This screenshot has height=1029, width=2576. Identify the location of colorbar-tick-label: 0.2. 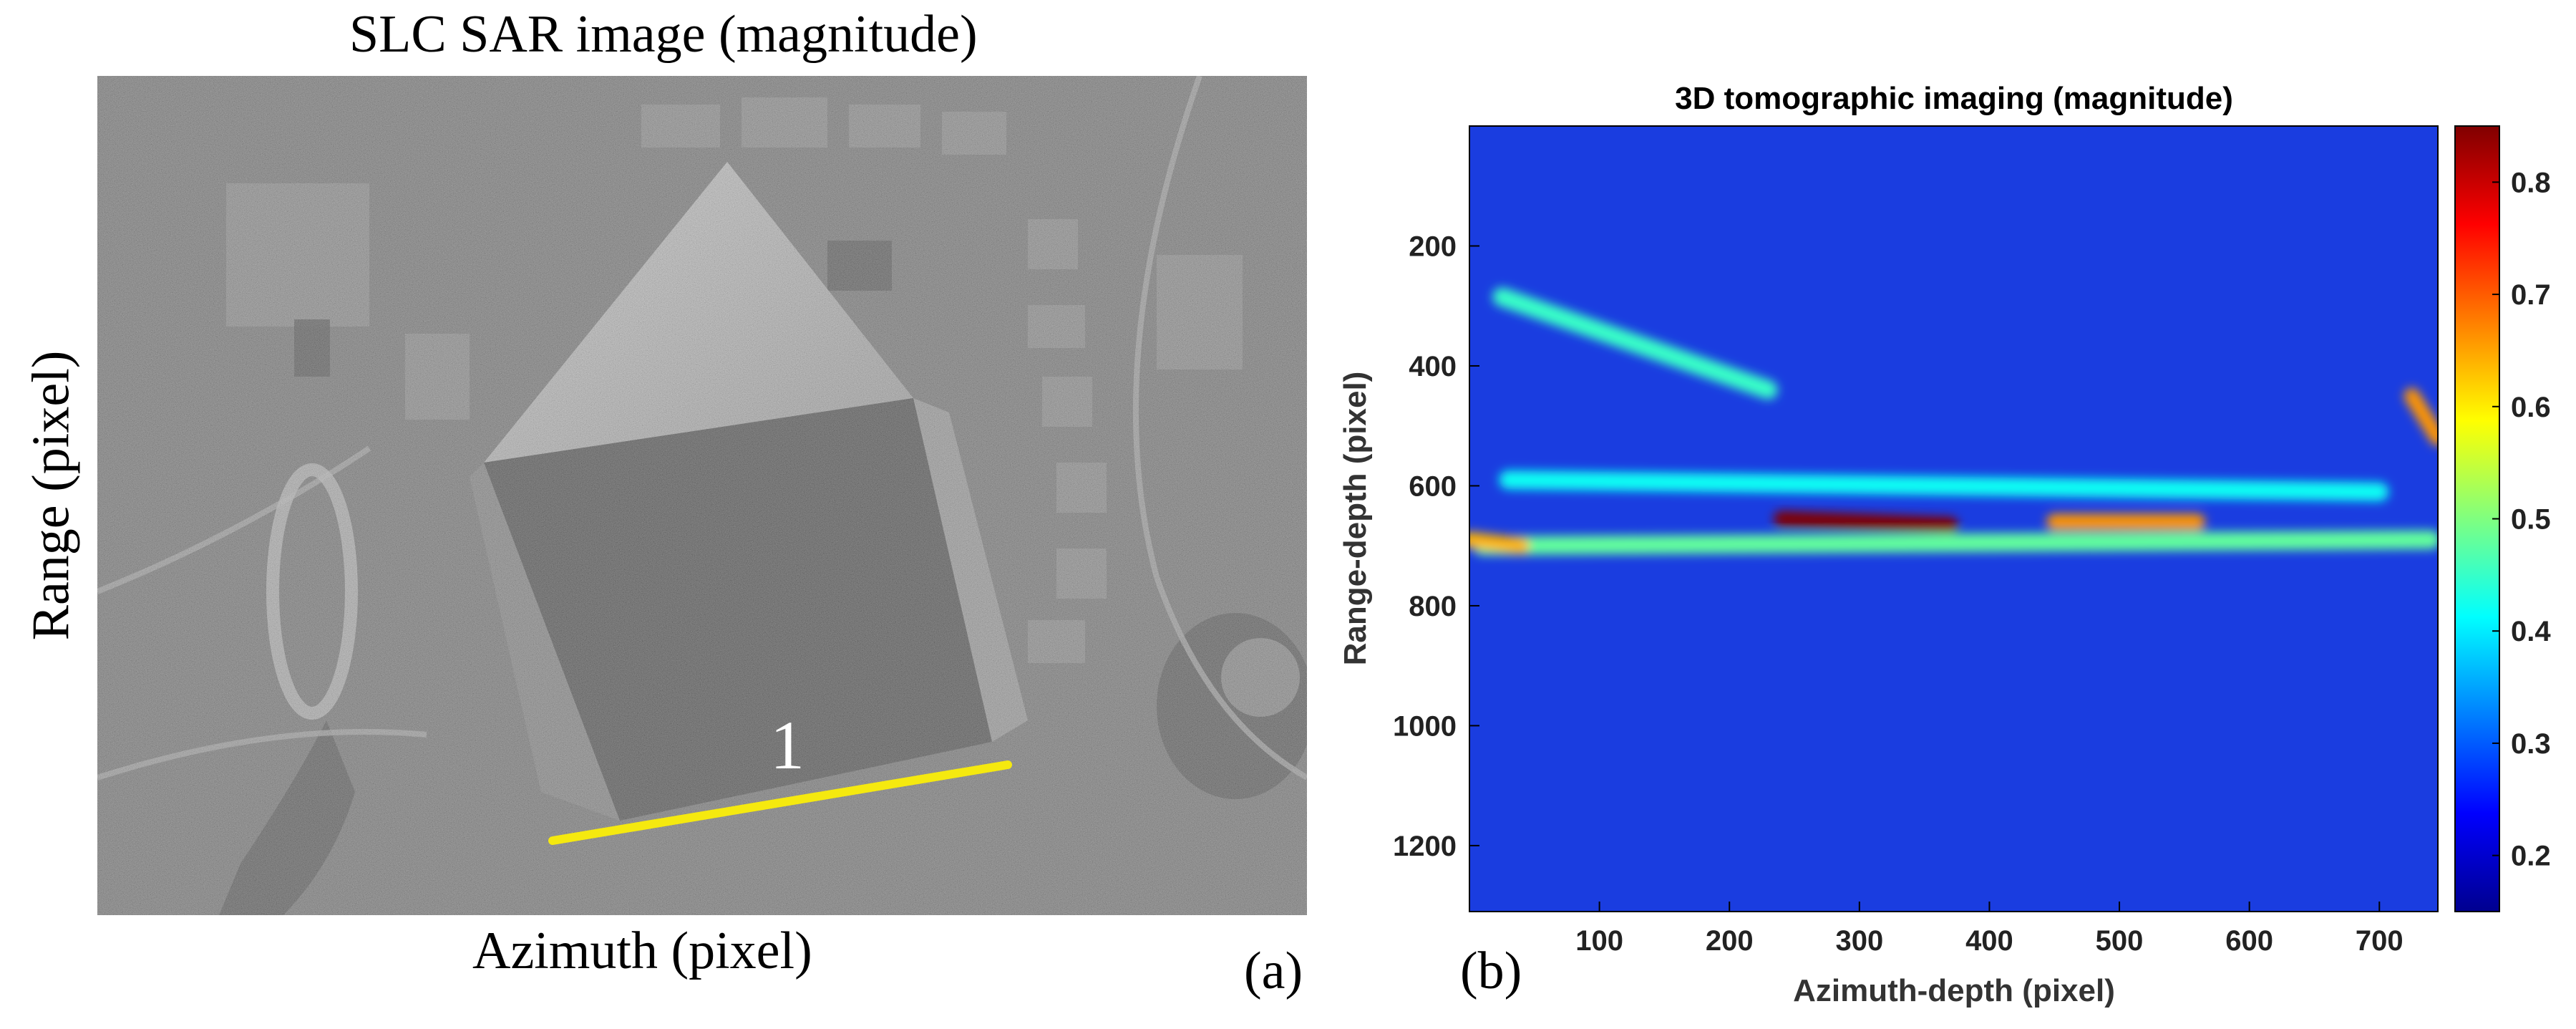
(2531, 857).